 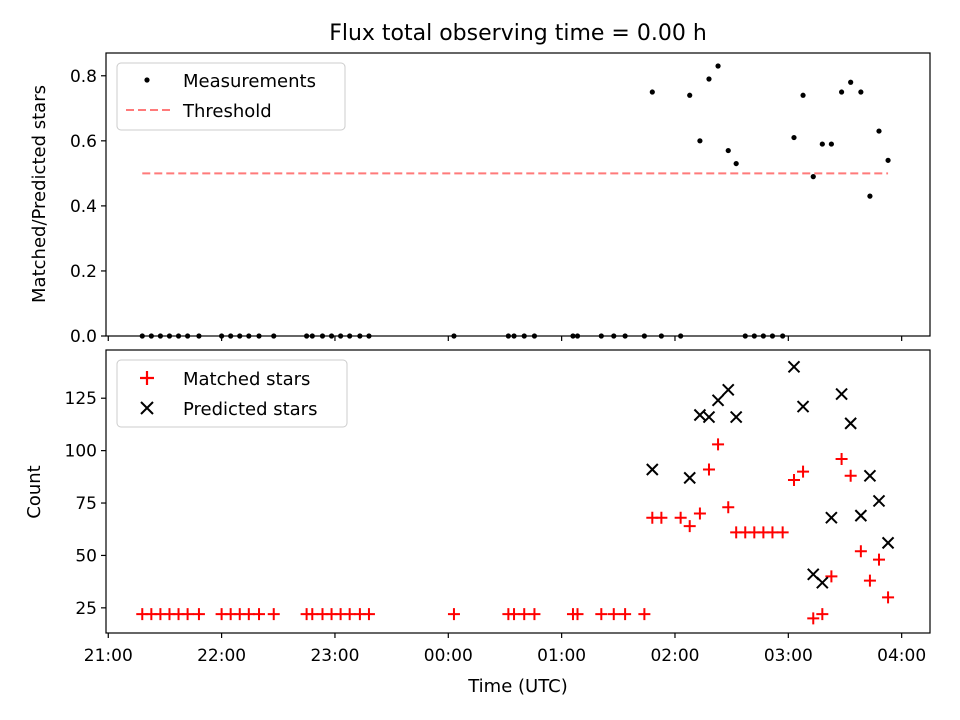 I want to click on bottom-x-tick-label: 00:00, so click(x=448, y=656).